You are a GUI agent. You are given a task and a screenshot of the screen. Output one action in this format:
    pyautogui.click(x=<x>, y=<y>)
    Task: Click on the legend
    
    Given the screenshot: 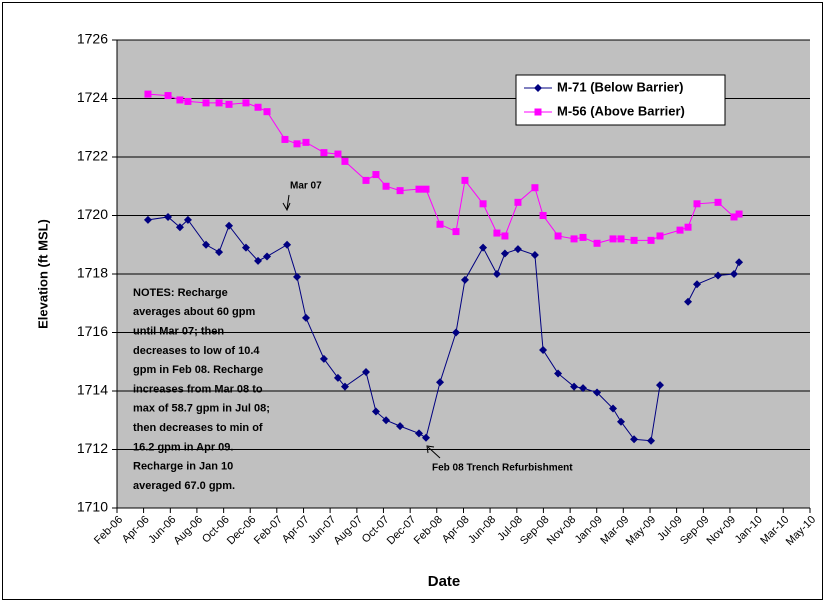 What is the action you would take?
    pyautogui.click(x=620, y=100)
    